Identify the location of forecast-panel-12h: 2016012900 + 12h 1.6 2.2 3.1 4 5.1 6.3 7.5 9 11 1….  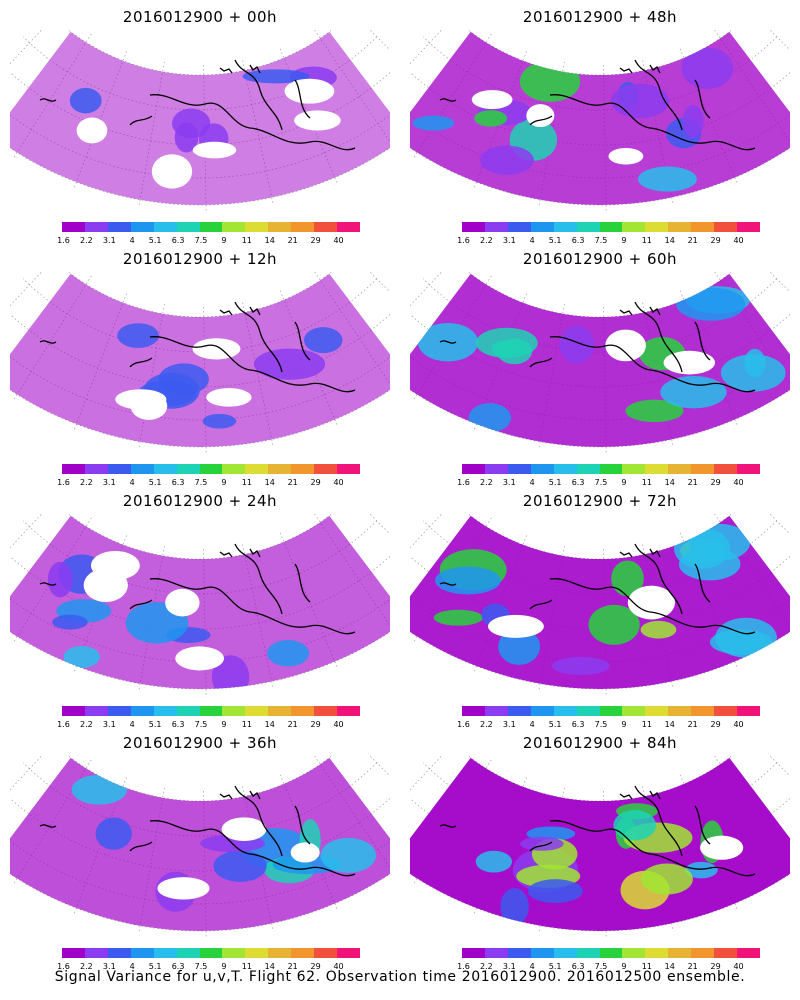
(200, 364).